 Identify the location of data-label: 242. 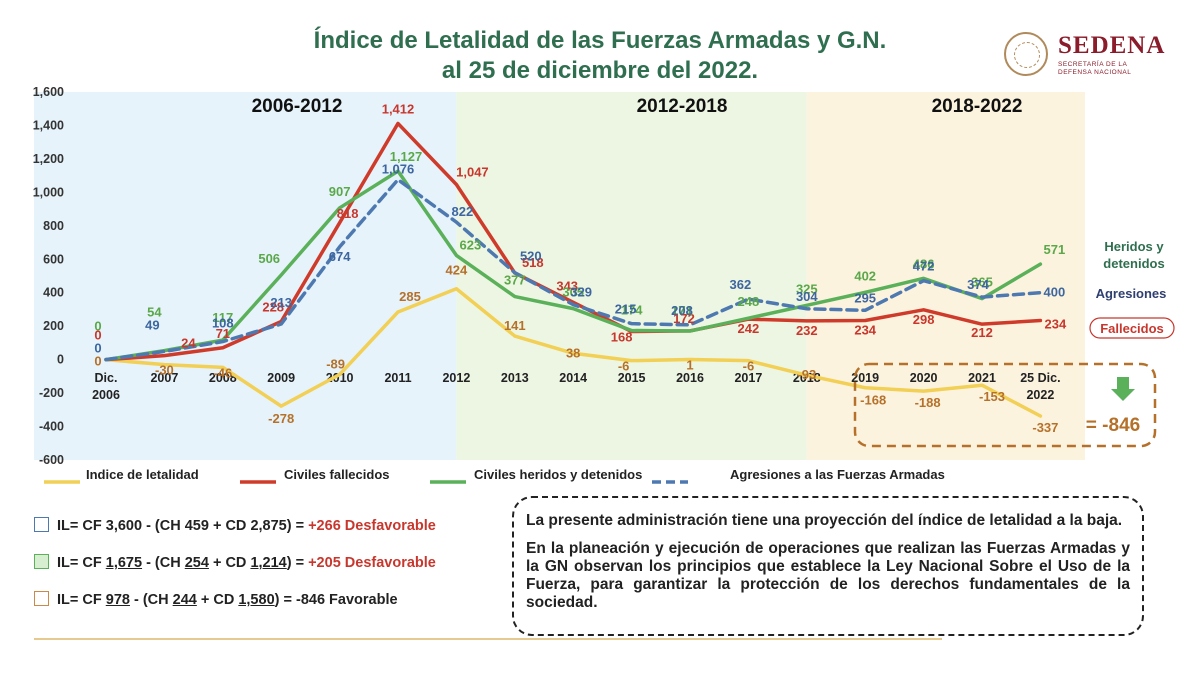
(749, 328).